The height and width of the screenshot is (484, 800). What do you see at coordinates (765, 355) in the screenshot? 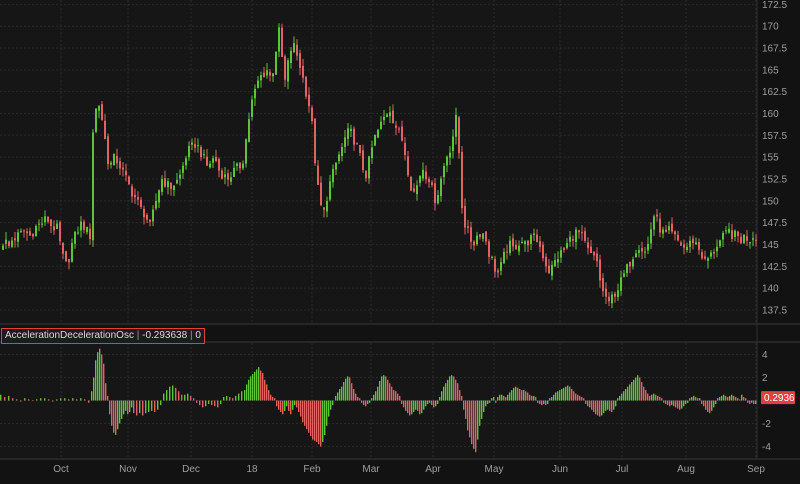
I see `oscillator-tick-label: 4` at bounding box center [765, 355].